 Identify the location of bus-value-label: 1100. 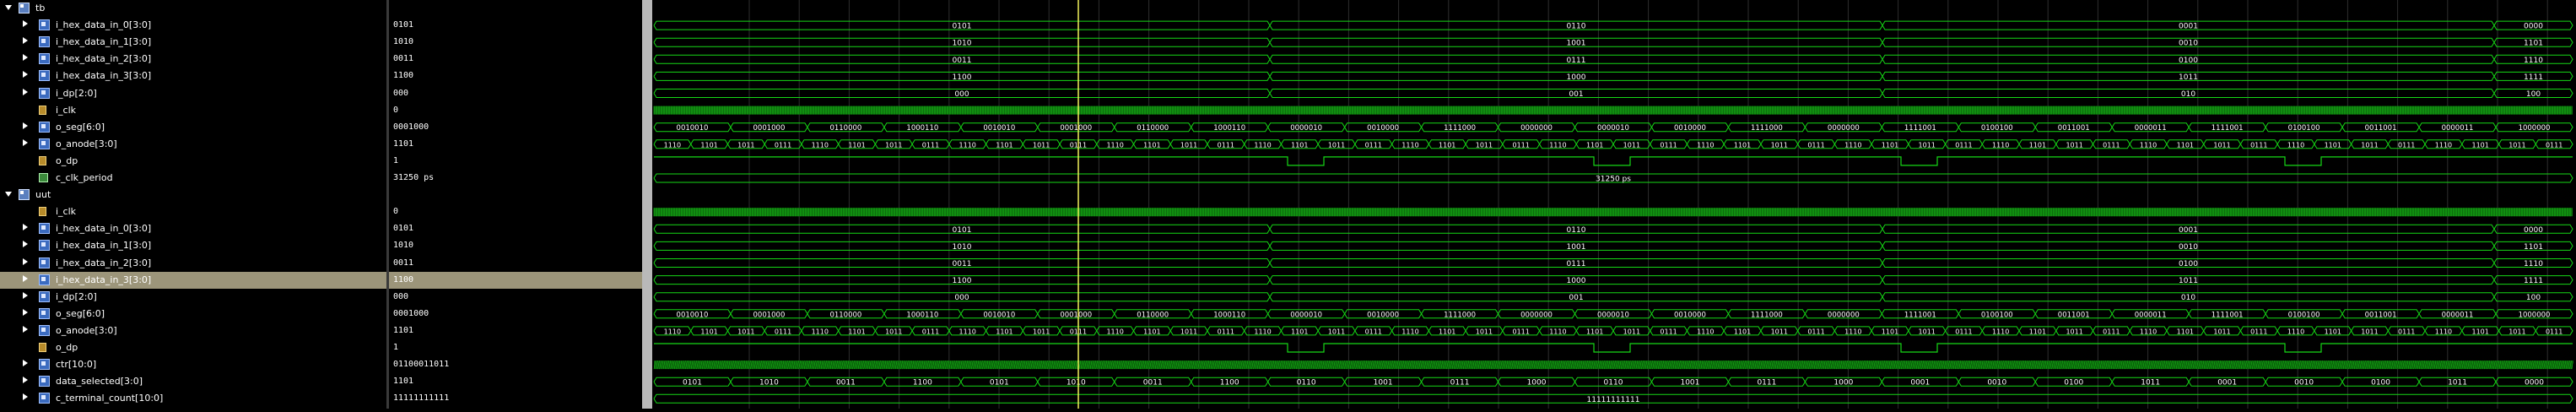
(1229, 383).